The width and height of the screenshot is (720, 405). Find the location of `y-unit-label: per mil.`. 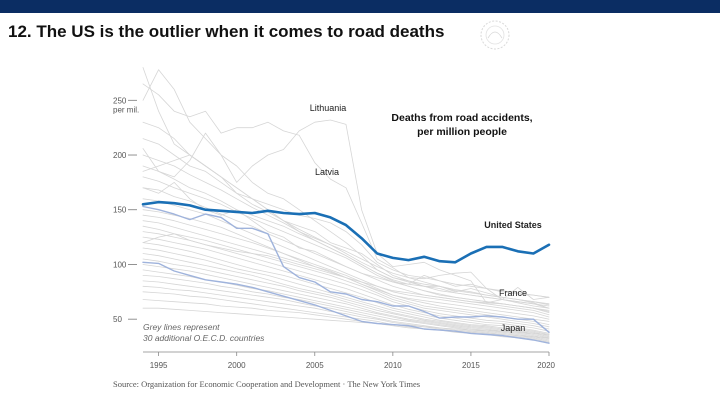

y-unit-label: per mil. is located at coordinates (126, 109).